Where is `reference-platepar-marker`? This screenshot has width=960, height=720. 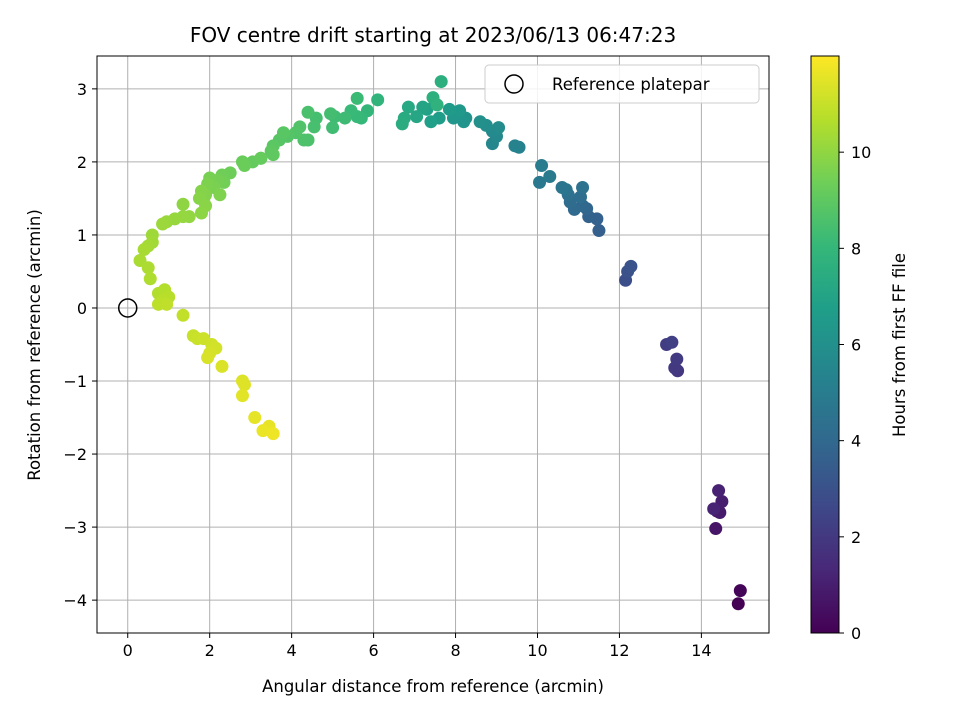 reference-platepar-marker is located at coordinates (127, 308).